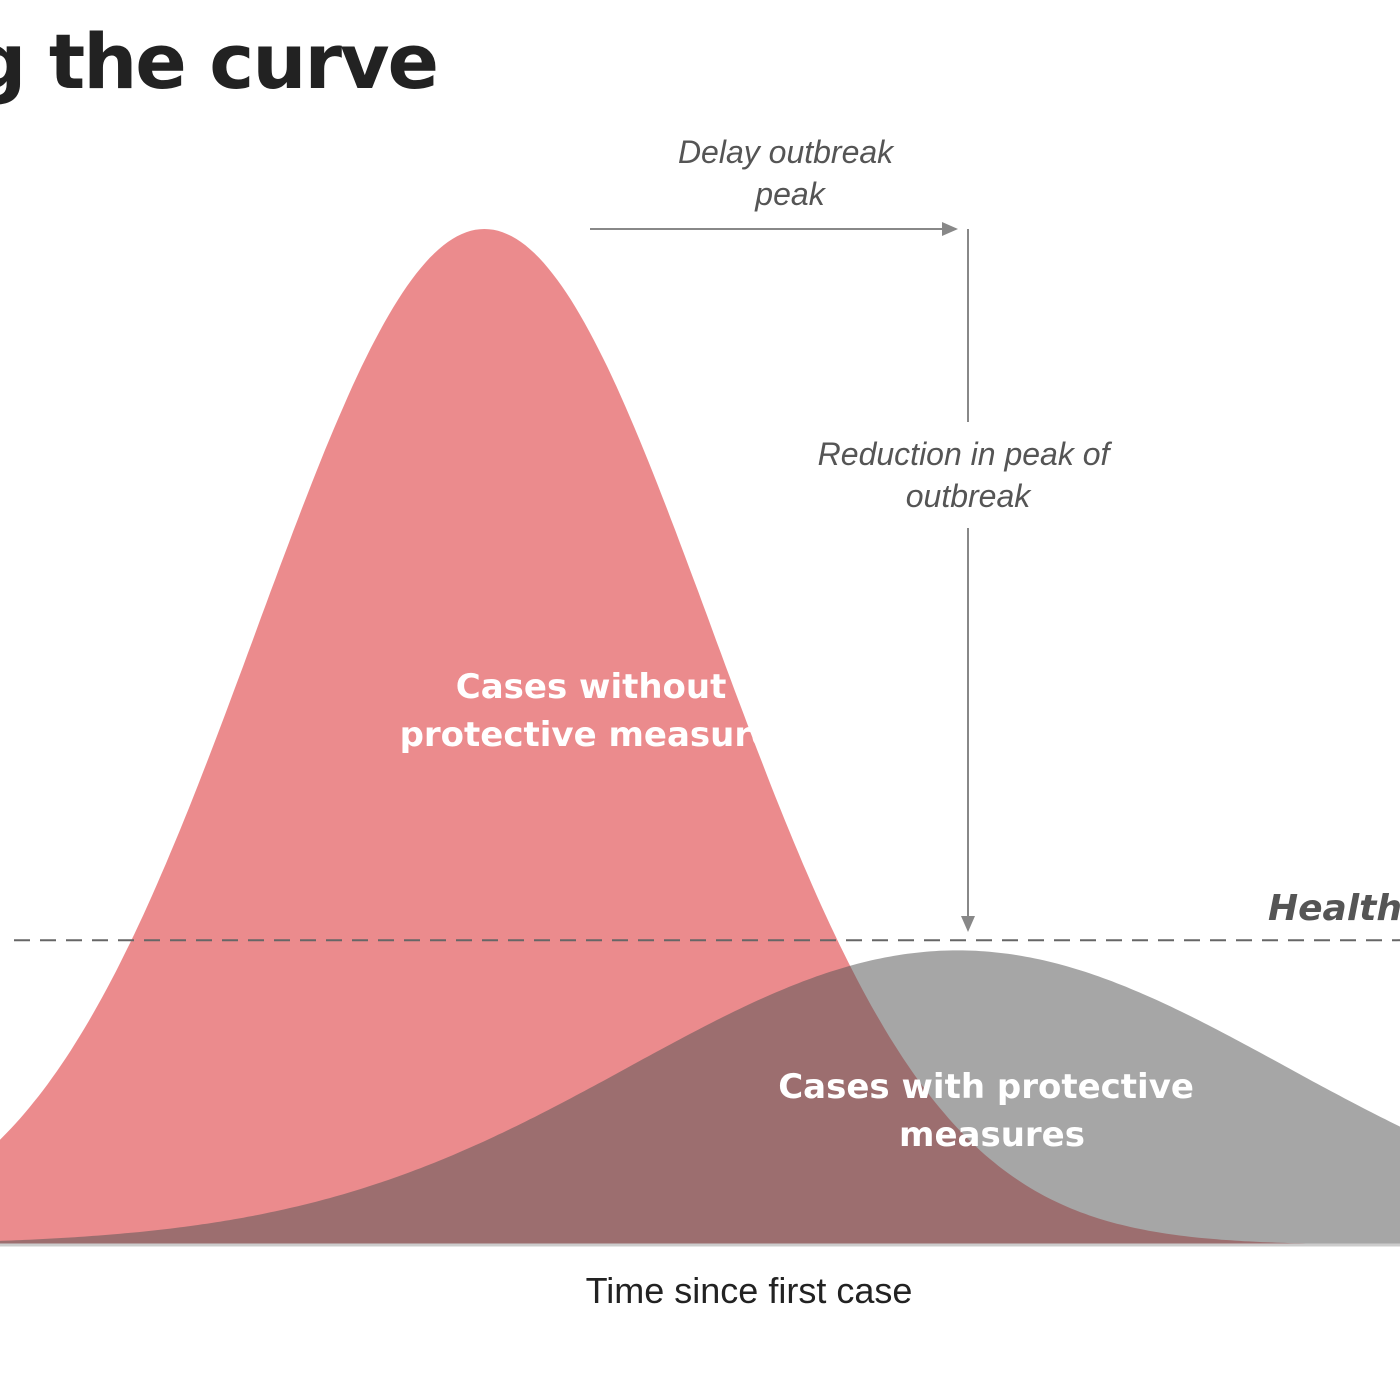  What do you see at coordinates (790, 194) in the screenshot?
I see `delay-annotation-line-2: peak` at bounding box center [790, 194].